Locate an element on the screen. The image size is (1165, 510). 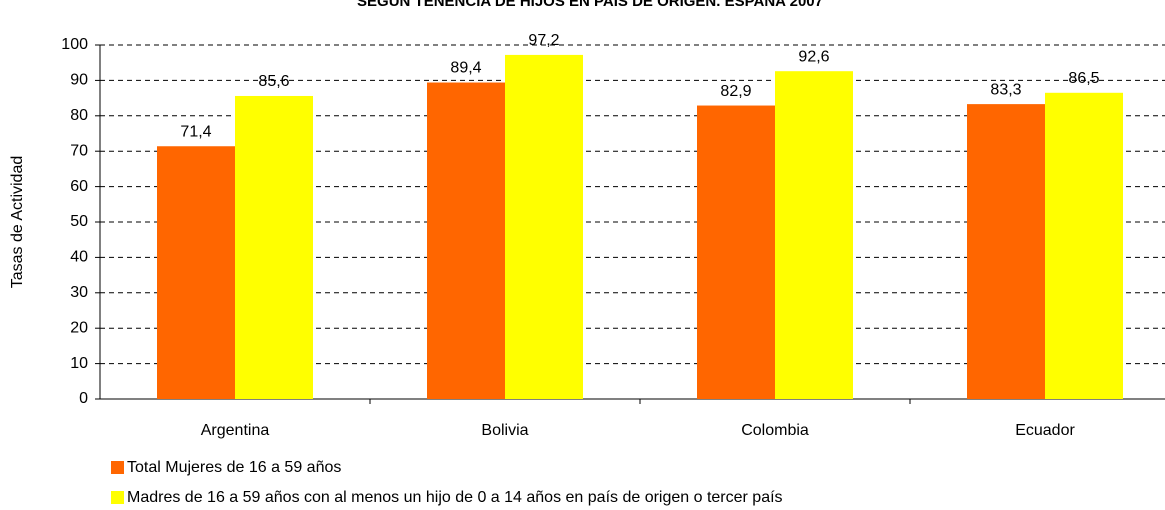
y-tick-label: 70 is located at coordinates (79, 150).